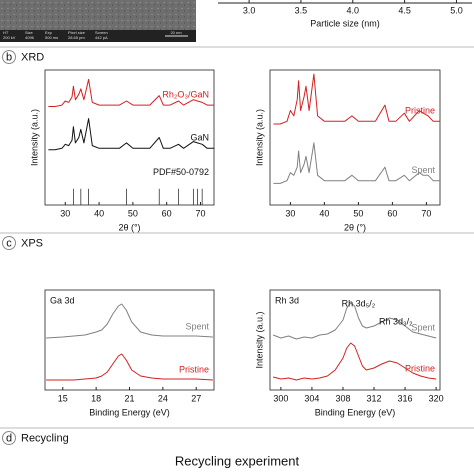  What do you see at coordinates (185, 94) in the screenshot?
I see `series-label: Rh₂O₃/GaN` at bounding box center [185, 94].